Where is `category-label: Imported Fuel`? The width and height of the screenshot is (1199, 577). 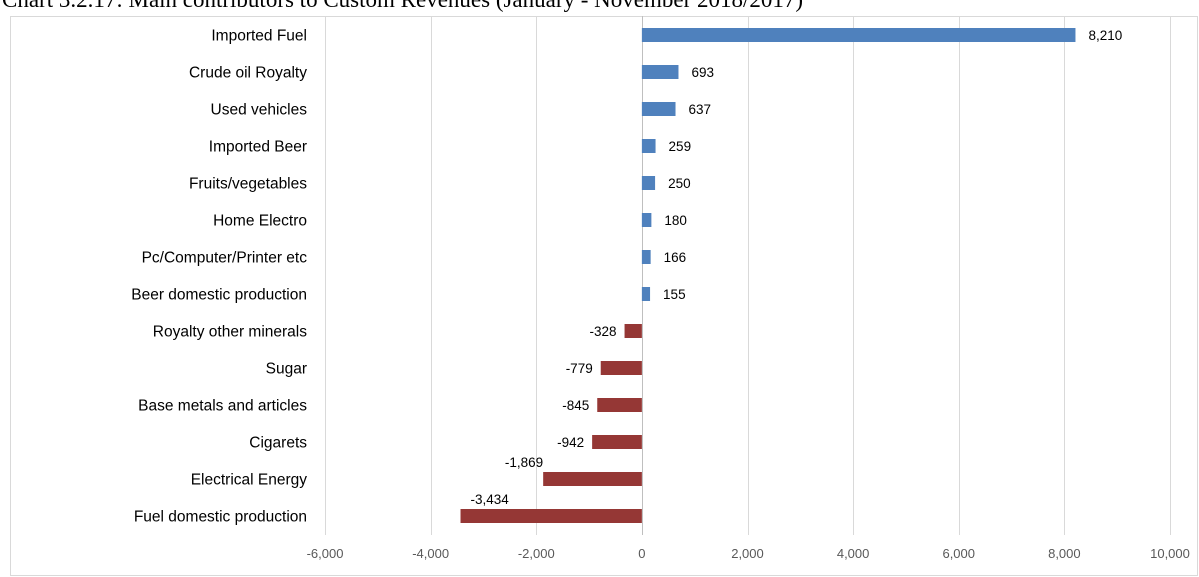 category-label: Imported Fuel is located at coordinates (259, 36).